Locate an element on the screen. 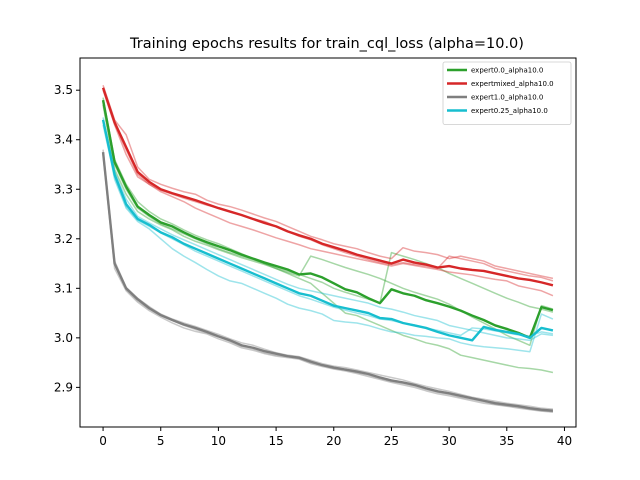  x-tick-label: 10 is located at coordinates (218, 441).